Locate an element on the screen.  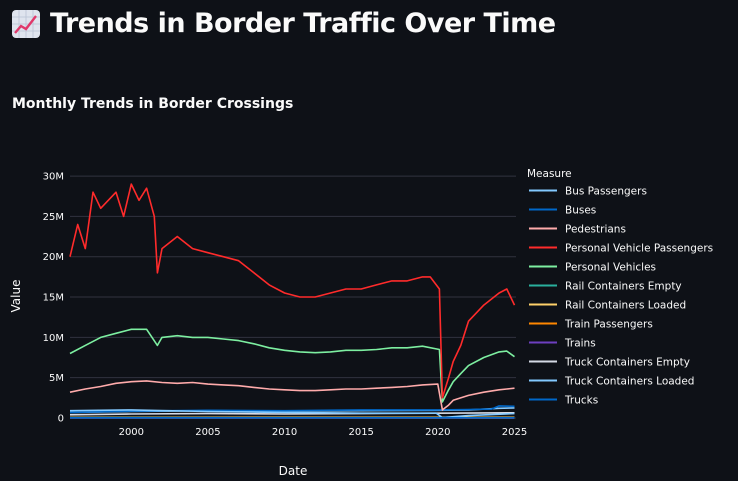
legend-label: Rail Containers Loaded is located at coordinates (625, 306).